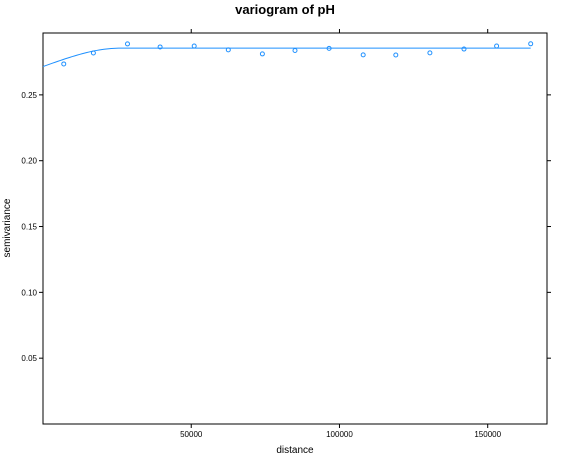 The height and width of the screenshot is (461, 567). Describe the element at coordinates (487, 434) in the screenshot. I see `x-tick-label: 150000` at that location.